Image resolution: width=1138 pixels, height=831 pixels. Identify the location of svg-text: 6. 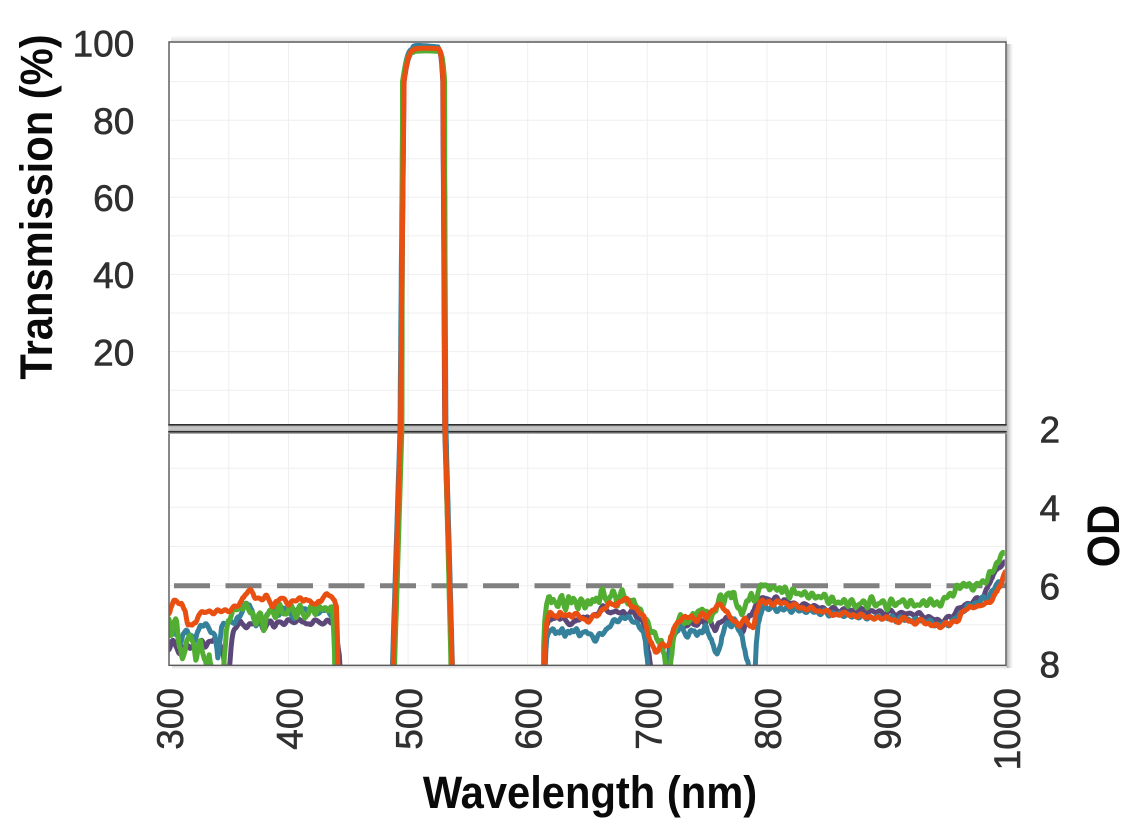
(1050, 586).